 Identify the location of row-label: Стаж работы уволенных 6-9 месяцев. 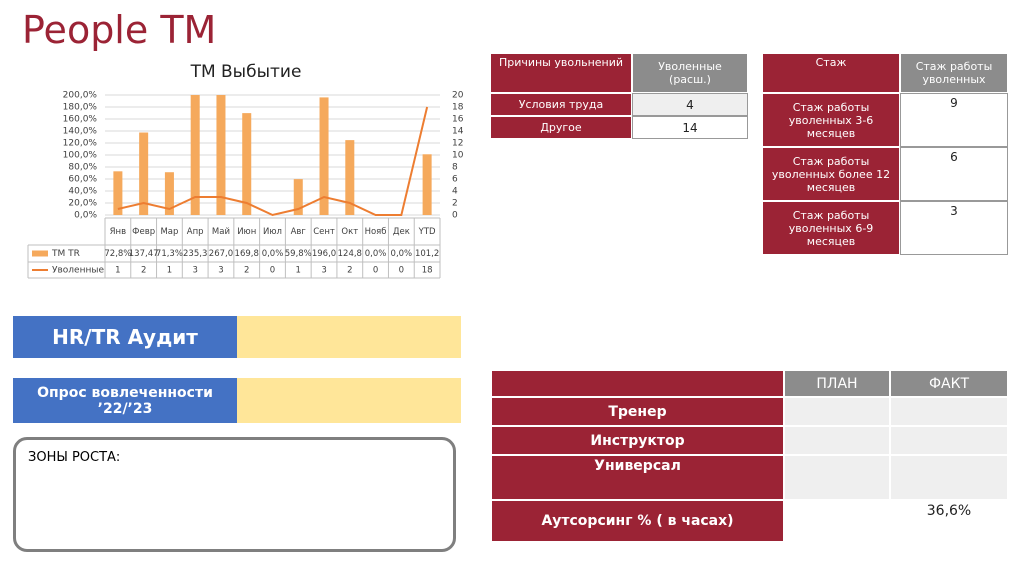
(831, 228).